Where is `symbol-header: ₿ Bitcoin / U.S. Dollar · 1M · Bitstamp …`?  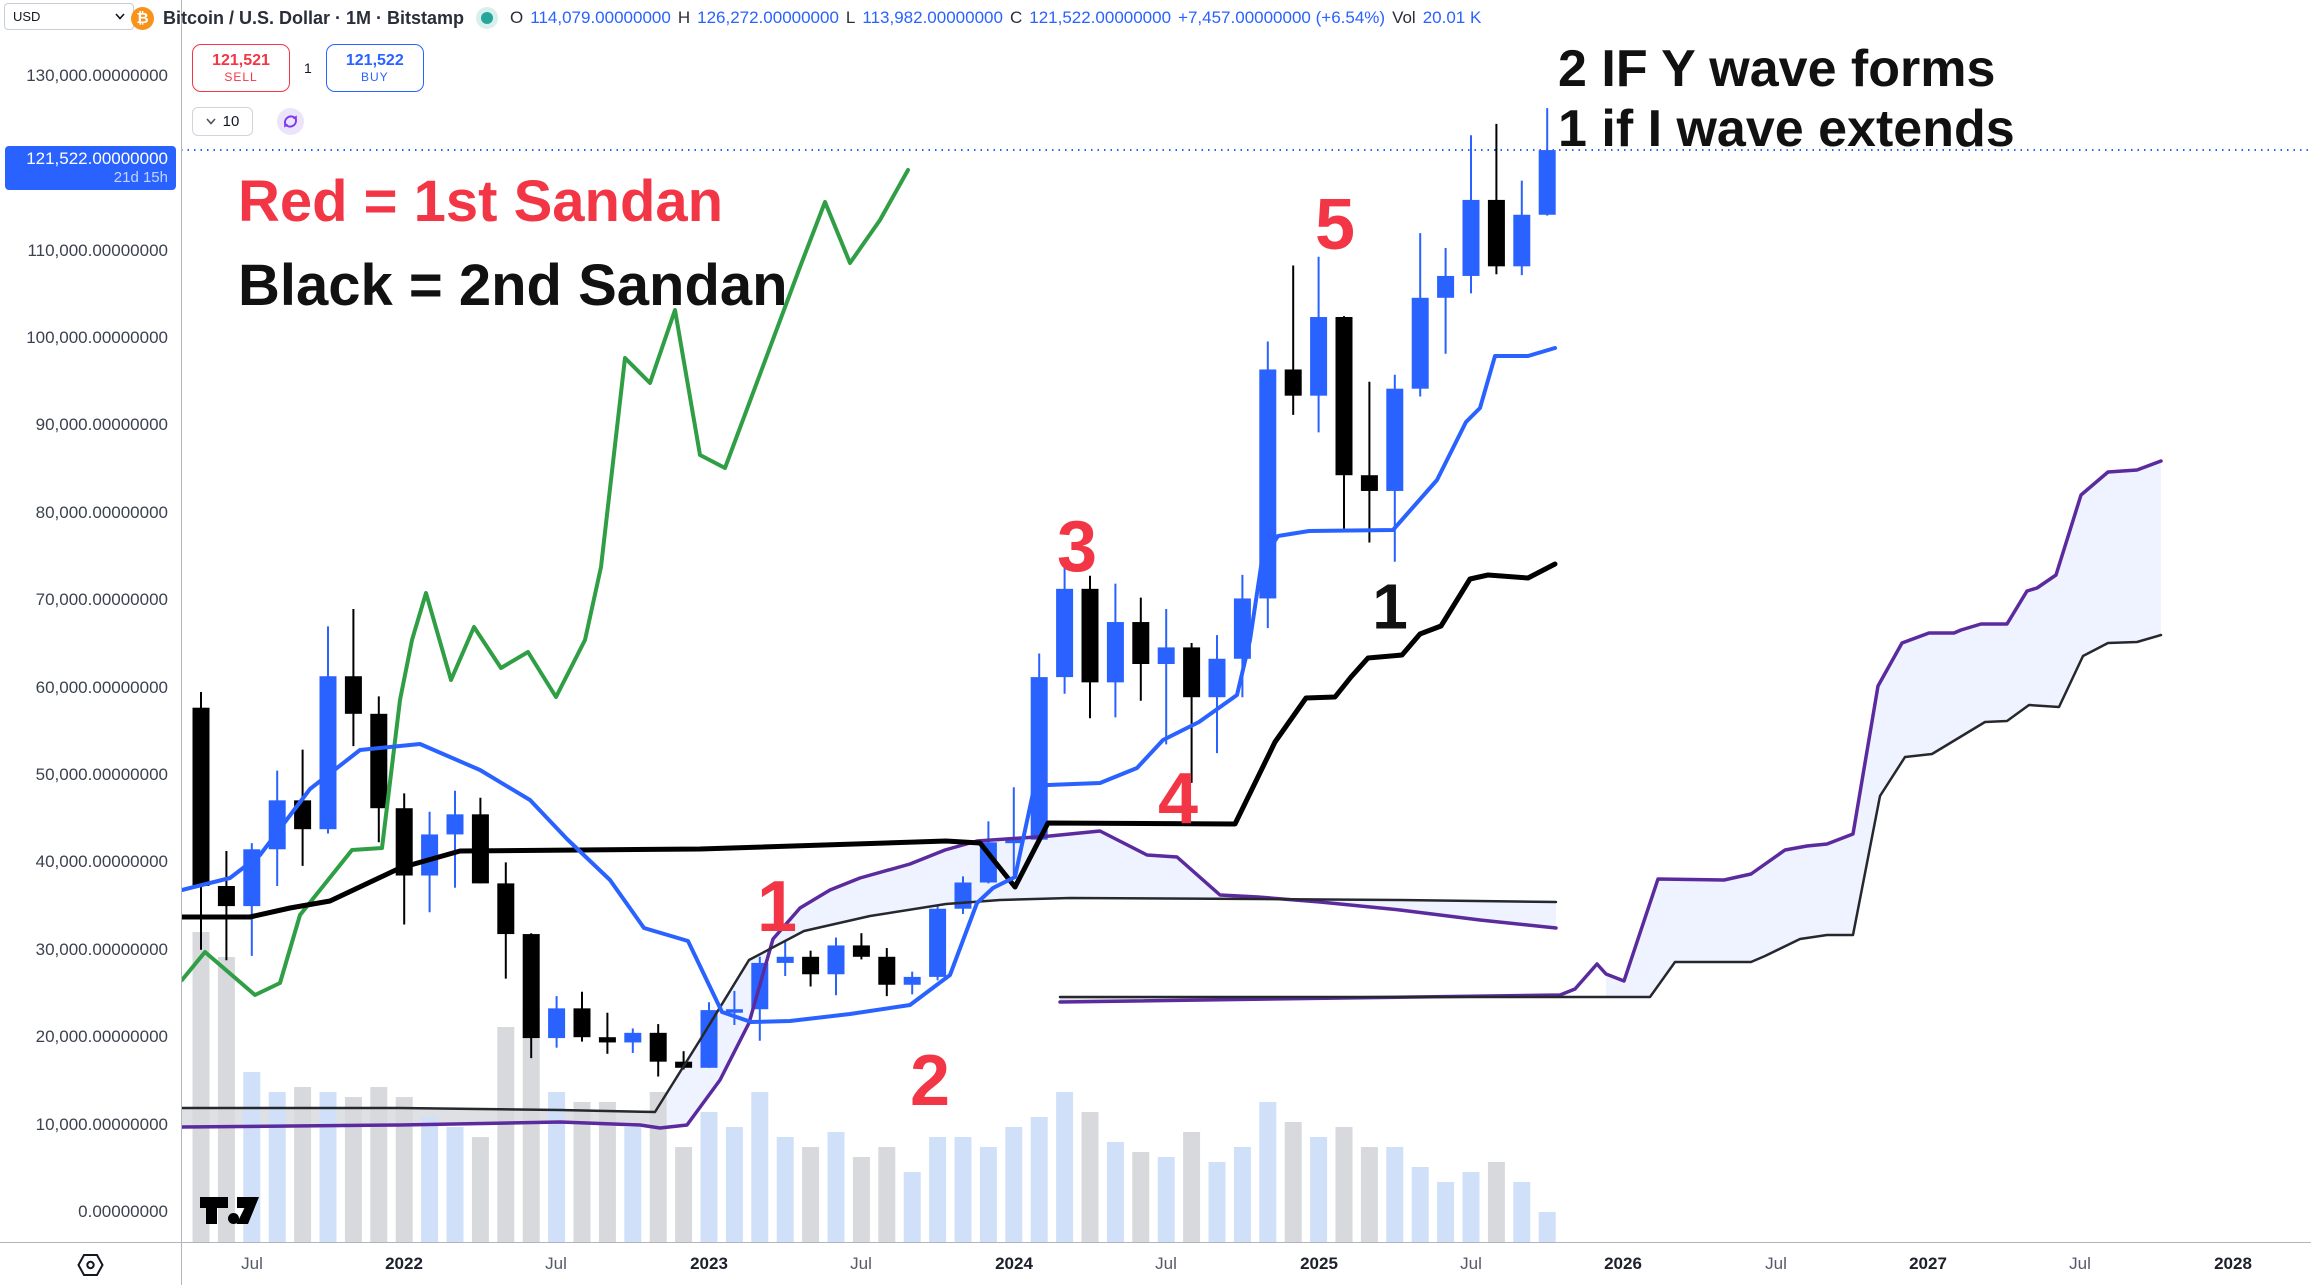 symbol-header: ₿ Bitcoin / U.S. Dollar · 1M · Bitstamp … is located at coordinates (806, 18).